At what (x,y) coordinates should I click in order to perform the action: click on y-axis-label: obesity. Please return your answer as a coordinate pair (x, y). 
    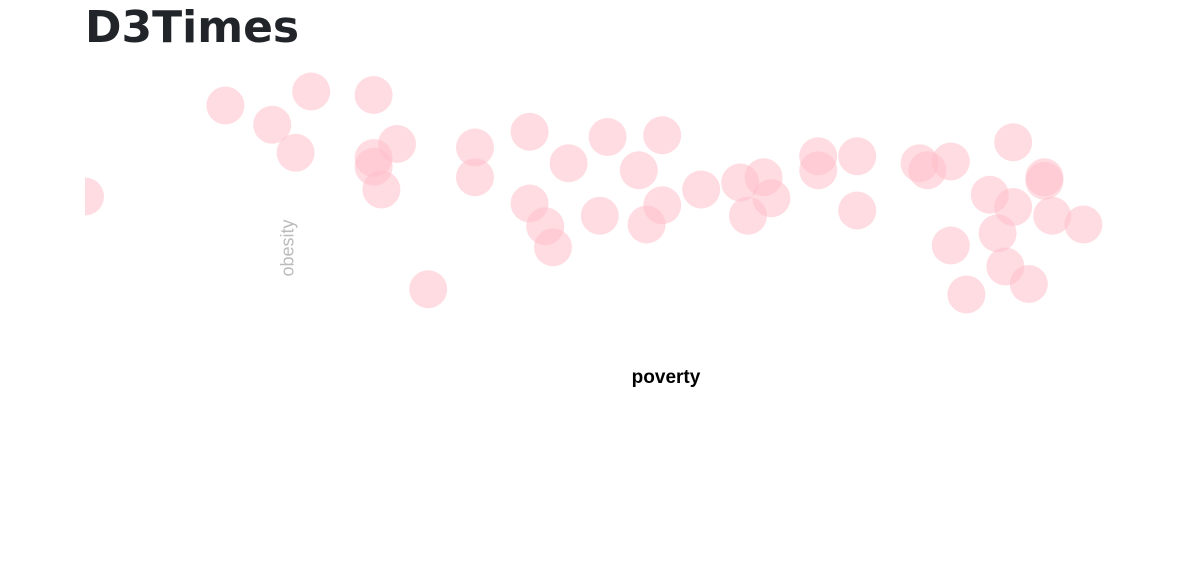
    Looking at the image, I should click on (287, 248).